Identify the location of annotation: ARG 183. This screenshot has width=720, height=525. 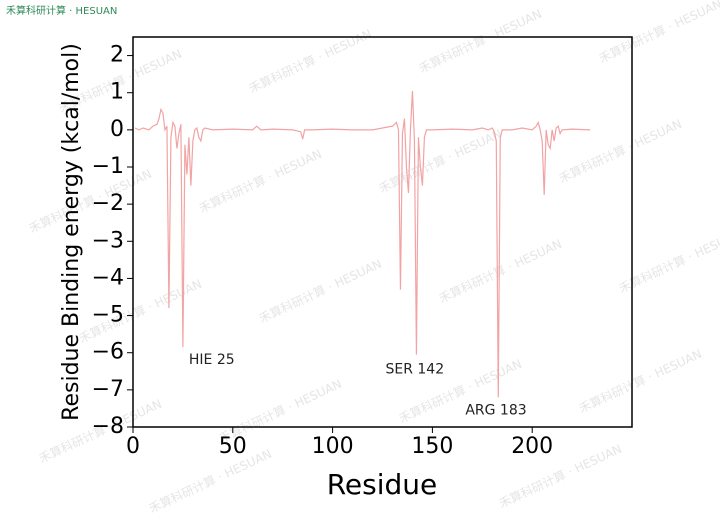
(495, 410).